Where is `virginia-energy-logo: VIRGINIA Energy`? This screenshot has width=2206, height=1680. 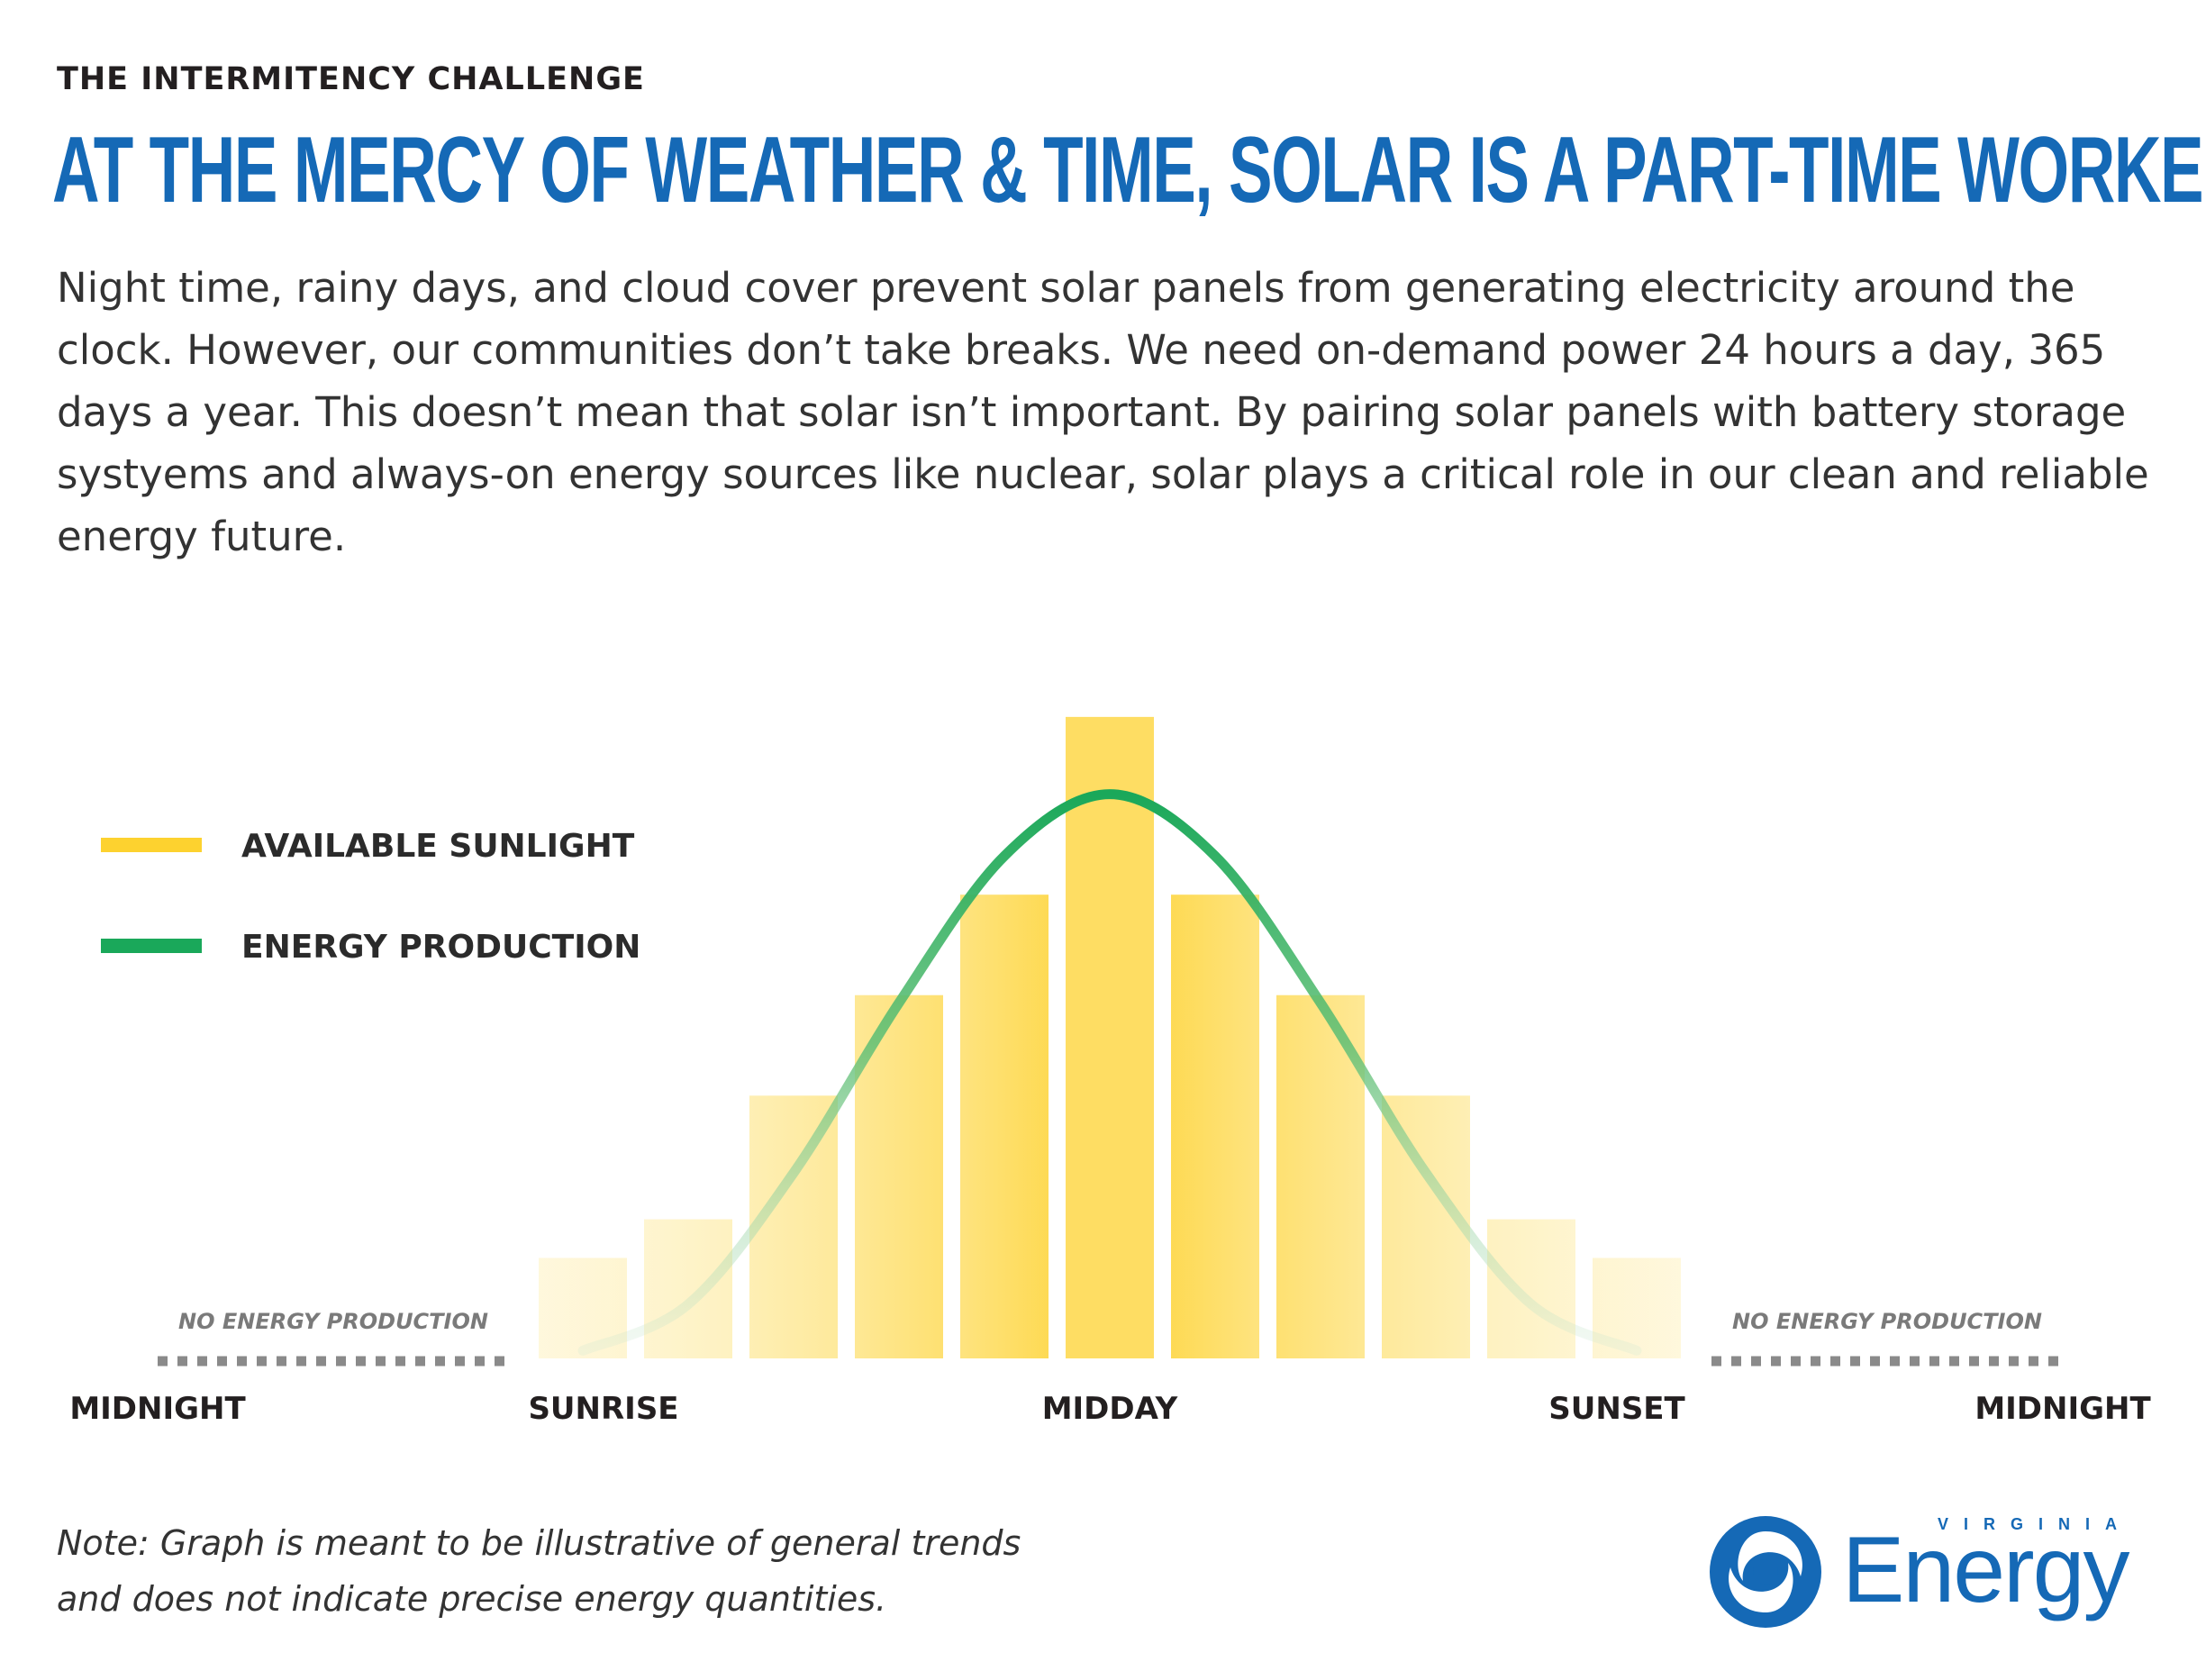
virginia-energy-logo: VIRGINIA Energy is located at coordinates (1923, 1581).